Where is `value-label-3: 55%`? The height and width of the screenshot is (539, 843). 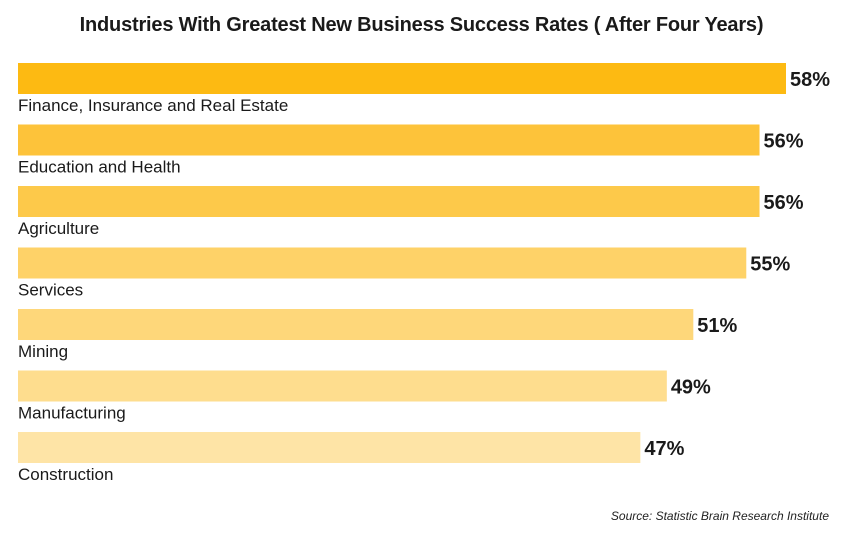 value-label-3: 55% is located at coordinates (770, 265).